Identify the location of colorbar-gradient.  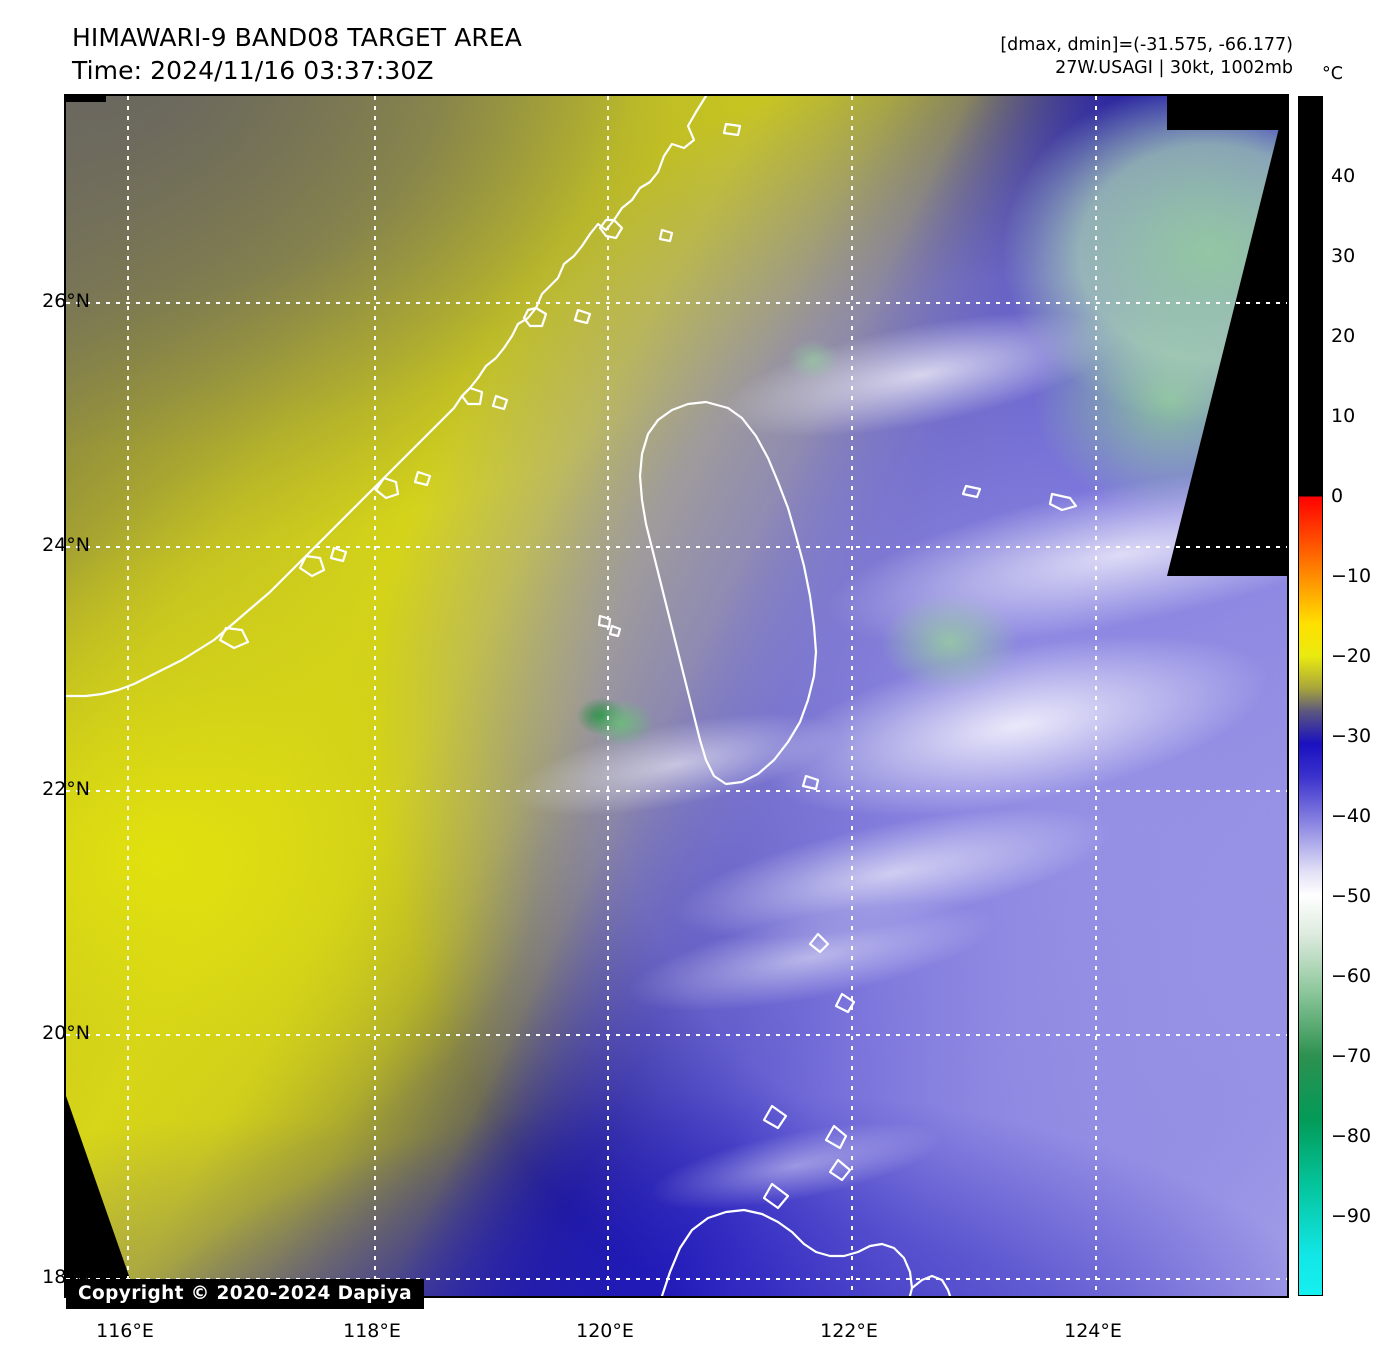
(1310, 696).